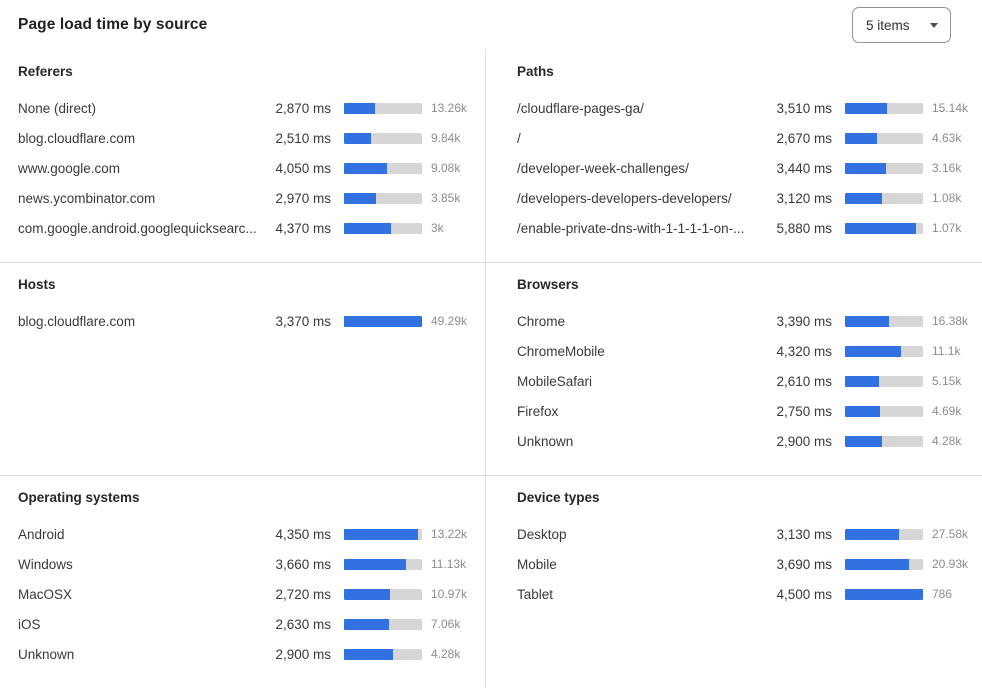 This screenshot has width=982, height=694. What do you see at coordinates (804, 228) in the screenshot?
I see `row-load-time: 5,880 ms` at bounding box center [804, 228].